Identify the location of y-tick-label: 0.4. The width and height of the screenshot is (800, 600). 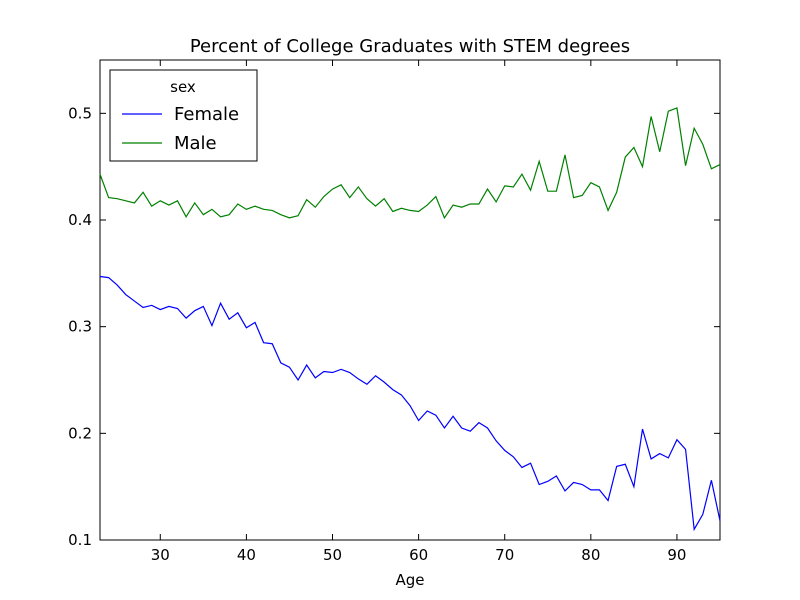
(80, 220).